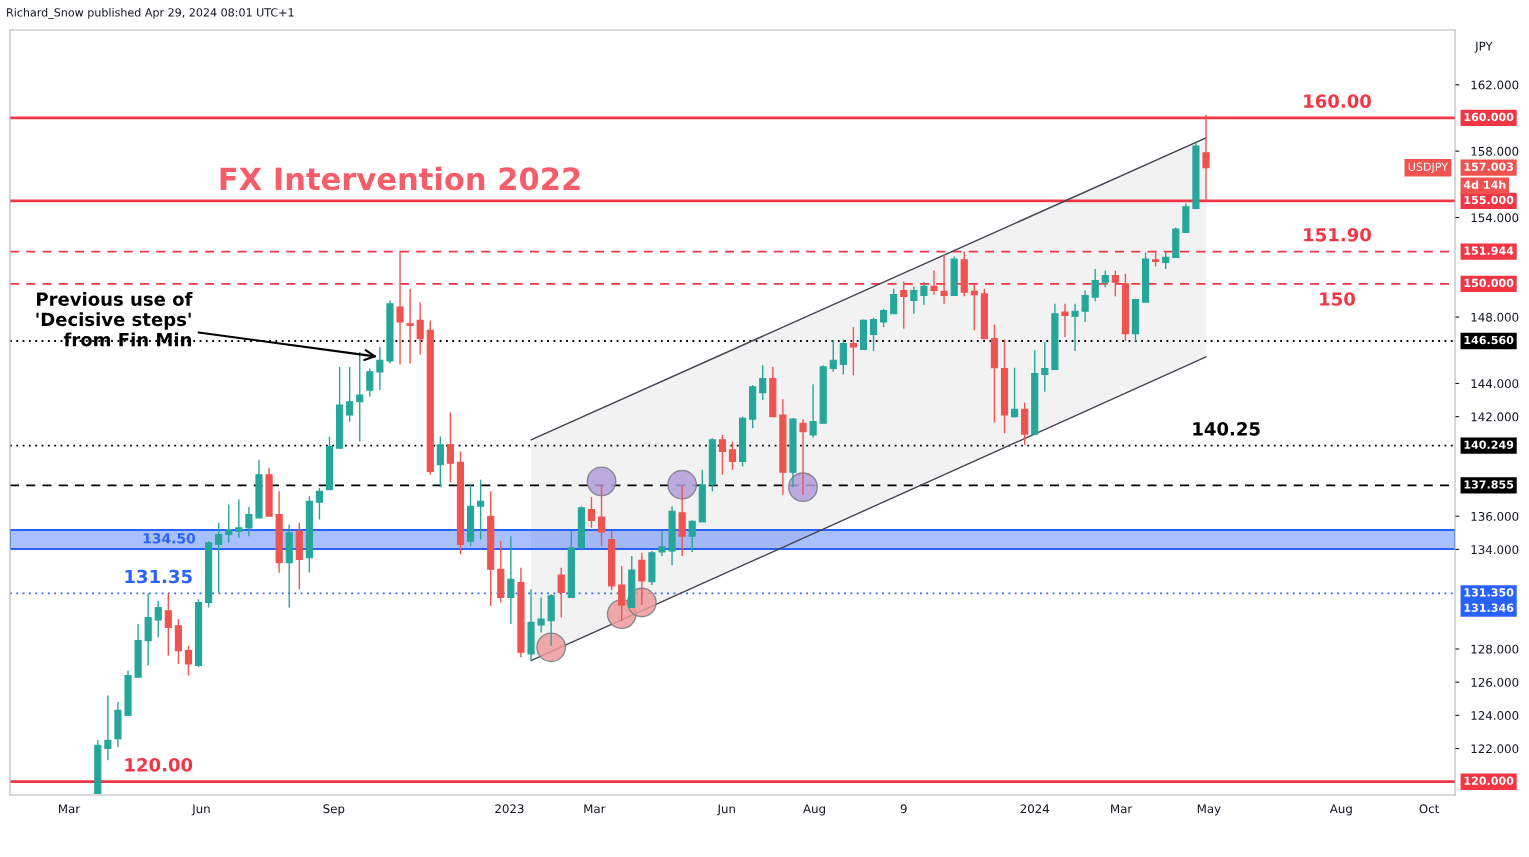  I want to click on ref-line-label: 137.855, so click(1489, 484).